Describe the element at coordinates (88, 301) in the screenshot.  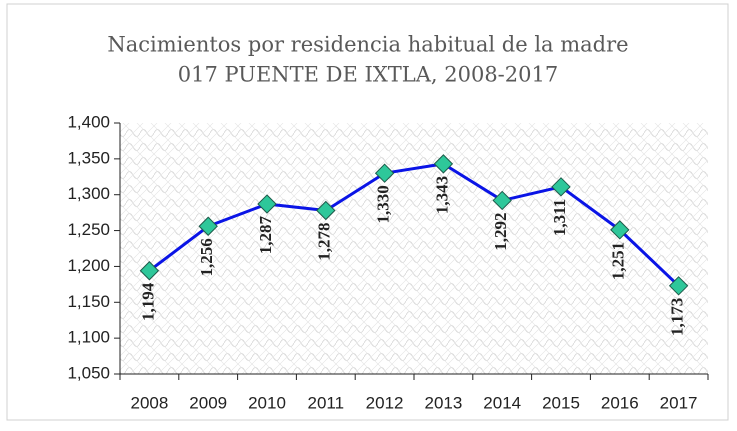
I see `y-tick-label: 1,150` at that location.